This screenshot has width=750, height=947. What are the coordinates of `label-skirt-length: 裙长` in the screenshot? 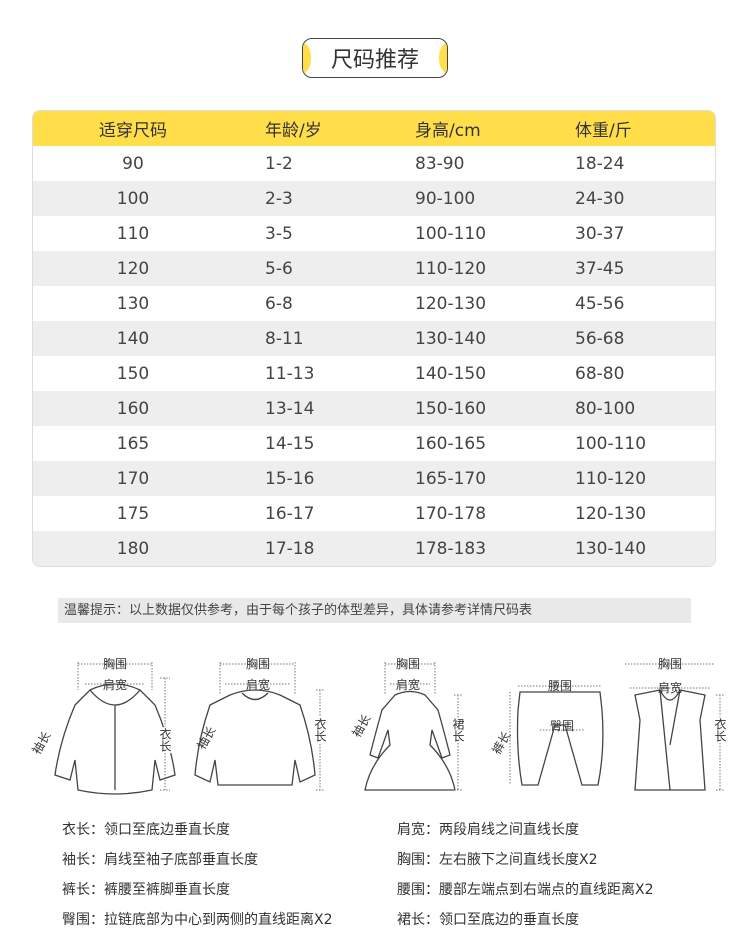 It's located at (458, 730).